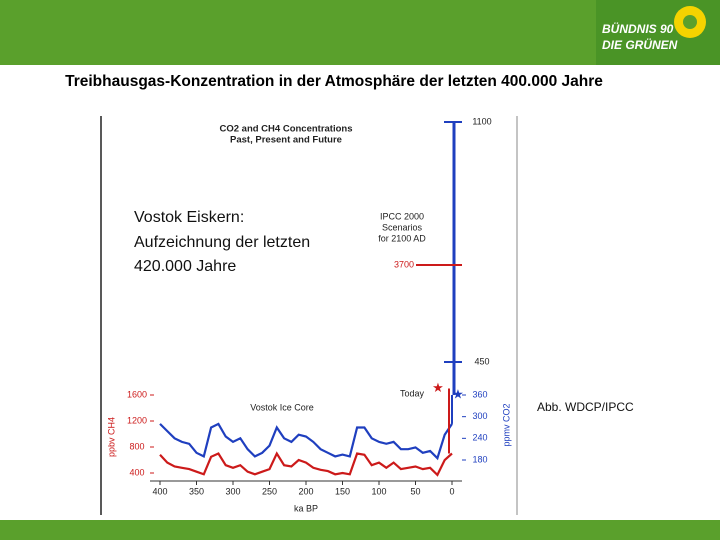  Describe the element at coordinates (402, 227) in the screenshot. I see `scenario-label: Scenarios` at that location.